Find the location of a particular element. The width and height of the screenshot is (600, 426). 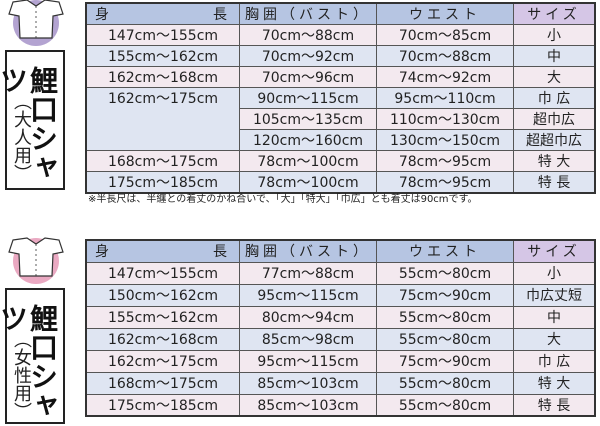

table-row: 168cm〜175cm 85cm〜103cm 55cm〜80cm 特 大 is located at coordinates (340, 383).